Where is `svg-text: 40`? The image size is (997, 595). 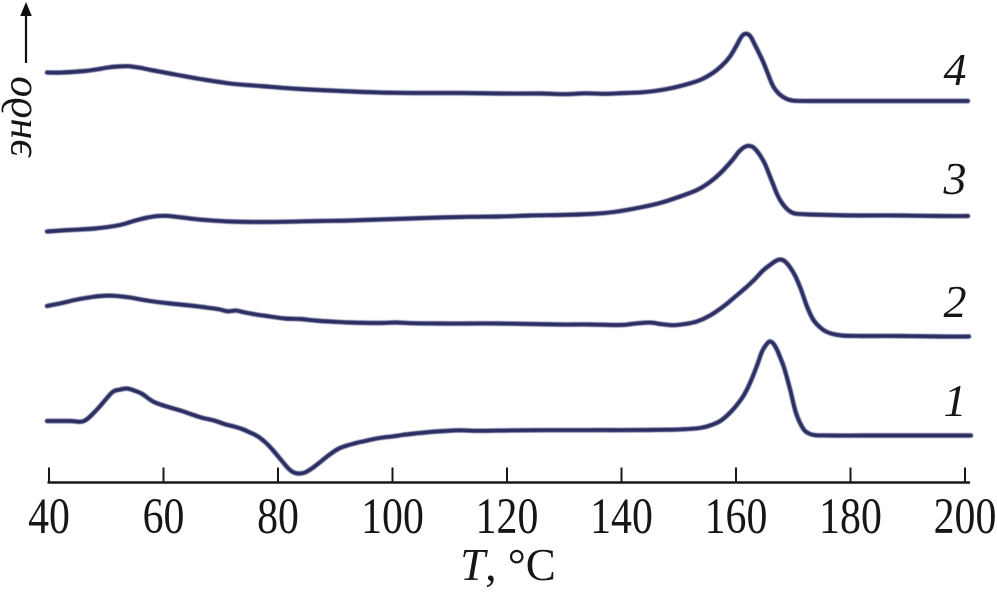
svg-text: 40 is located at coordinates (49, 517).